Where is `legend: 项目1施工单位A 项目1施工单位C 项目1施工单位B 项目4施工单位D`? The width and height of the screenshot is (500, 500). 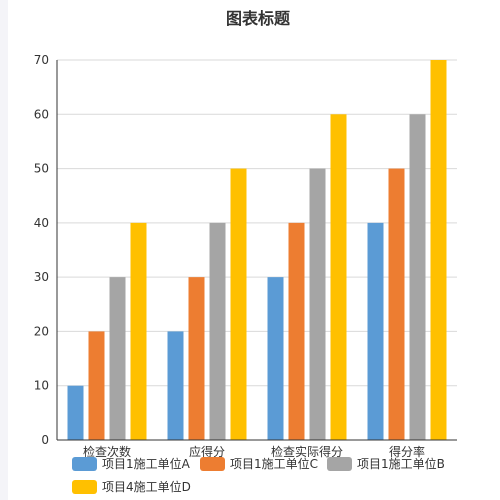
legend: 项目1施工单位A 项目1施工单位C 项目1施工单位B 项目4施工单位D is located at coordinates (258, 475).